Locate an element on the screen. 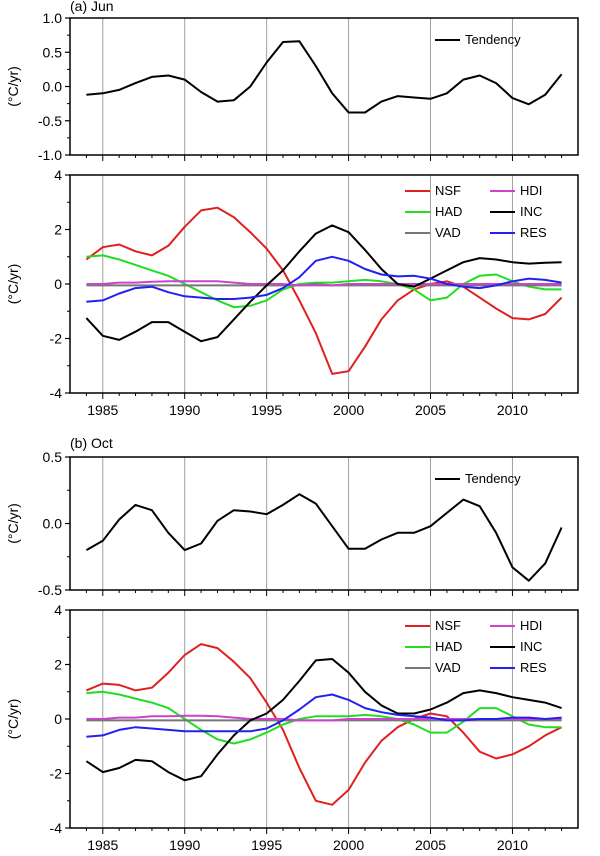 This screenshot has height=856, width=600. series-line-hdi is located at coordinates (324, 283).